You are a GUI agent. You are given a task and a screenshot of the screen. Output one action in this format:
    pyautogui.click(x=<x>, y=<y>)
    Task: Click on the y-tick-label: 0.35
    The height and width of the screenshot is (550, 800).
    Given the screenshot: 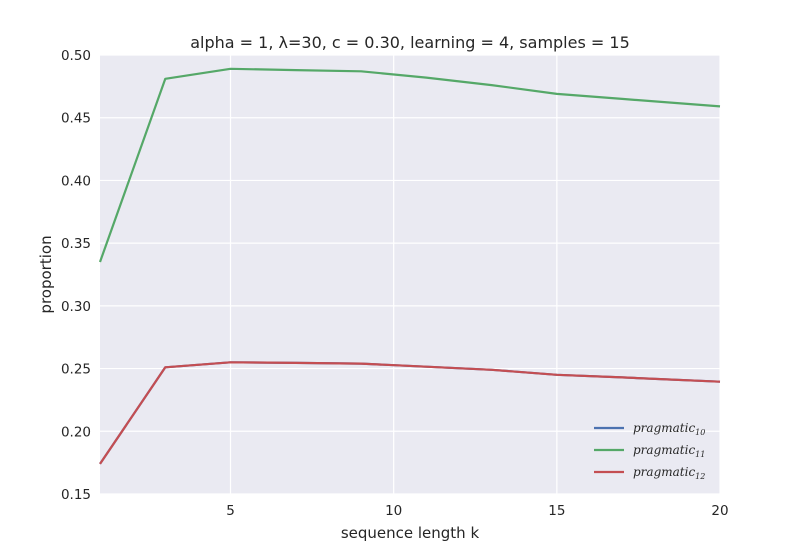 What is the action you would take?
    pyautogui.click(x=76, y=244)
    